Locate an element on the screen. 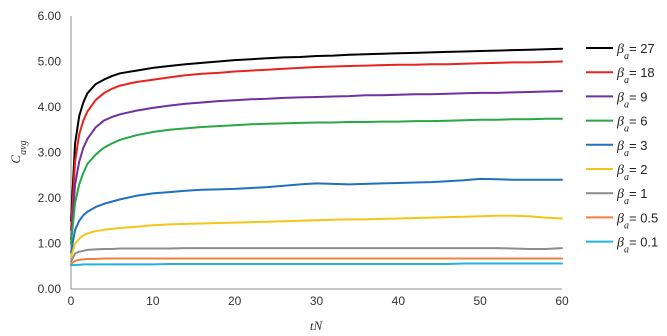 The height and width of the screenshot is (336, 667). x-tick-label: 50 is located at coordinates (480, 301).